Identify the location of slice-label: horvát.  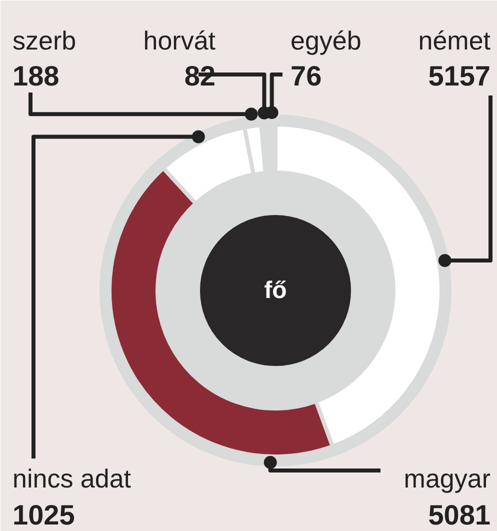
(179, 41).